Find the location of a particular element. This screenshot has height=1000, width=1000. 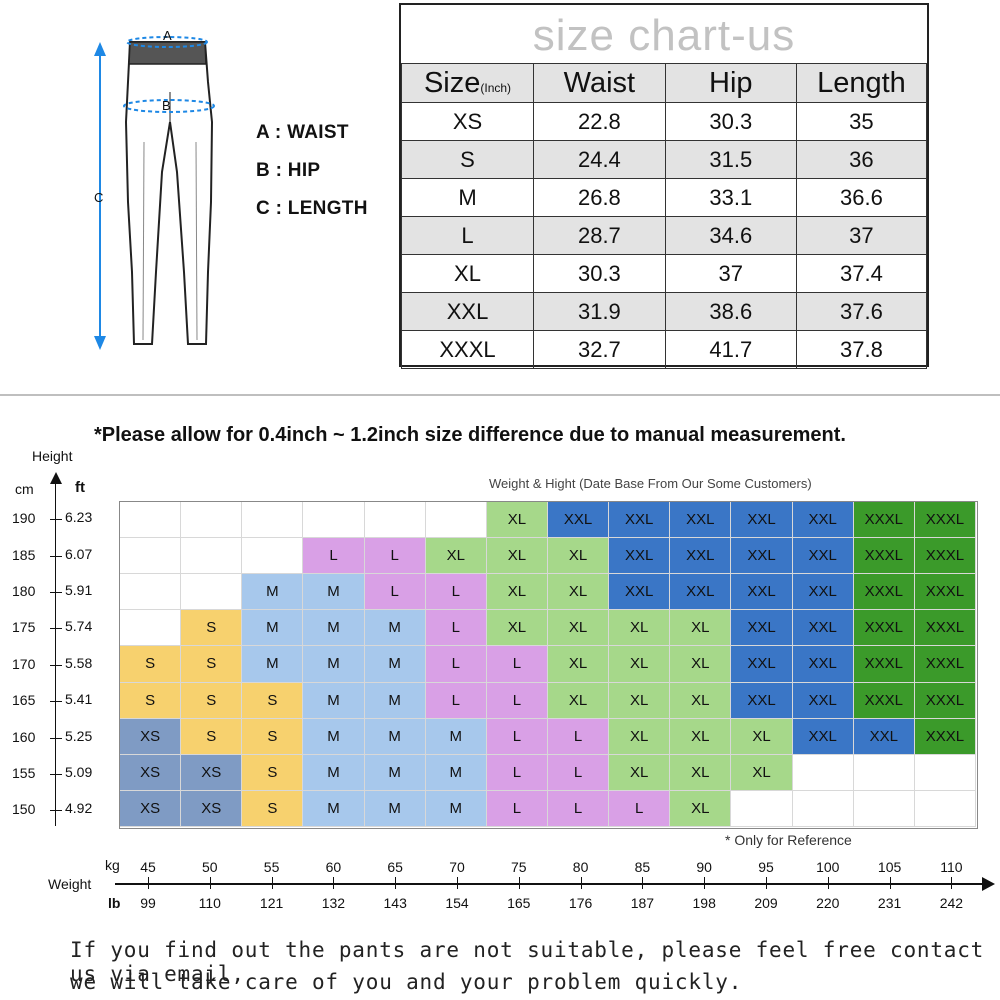

length-arrow-head-top is located at coordinates (100, 49).